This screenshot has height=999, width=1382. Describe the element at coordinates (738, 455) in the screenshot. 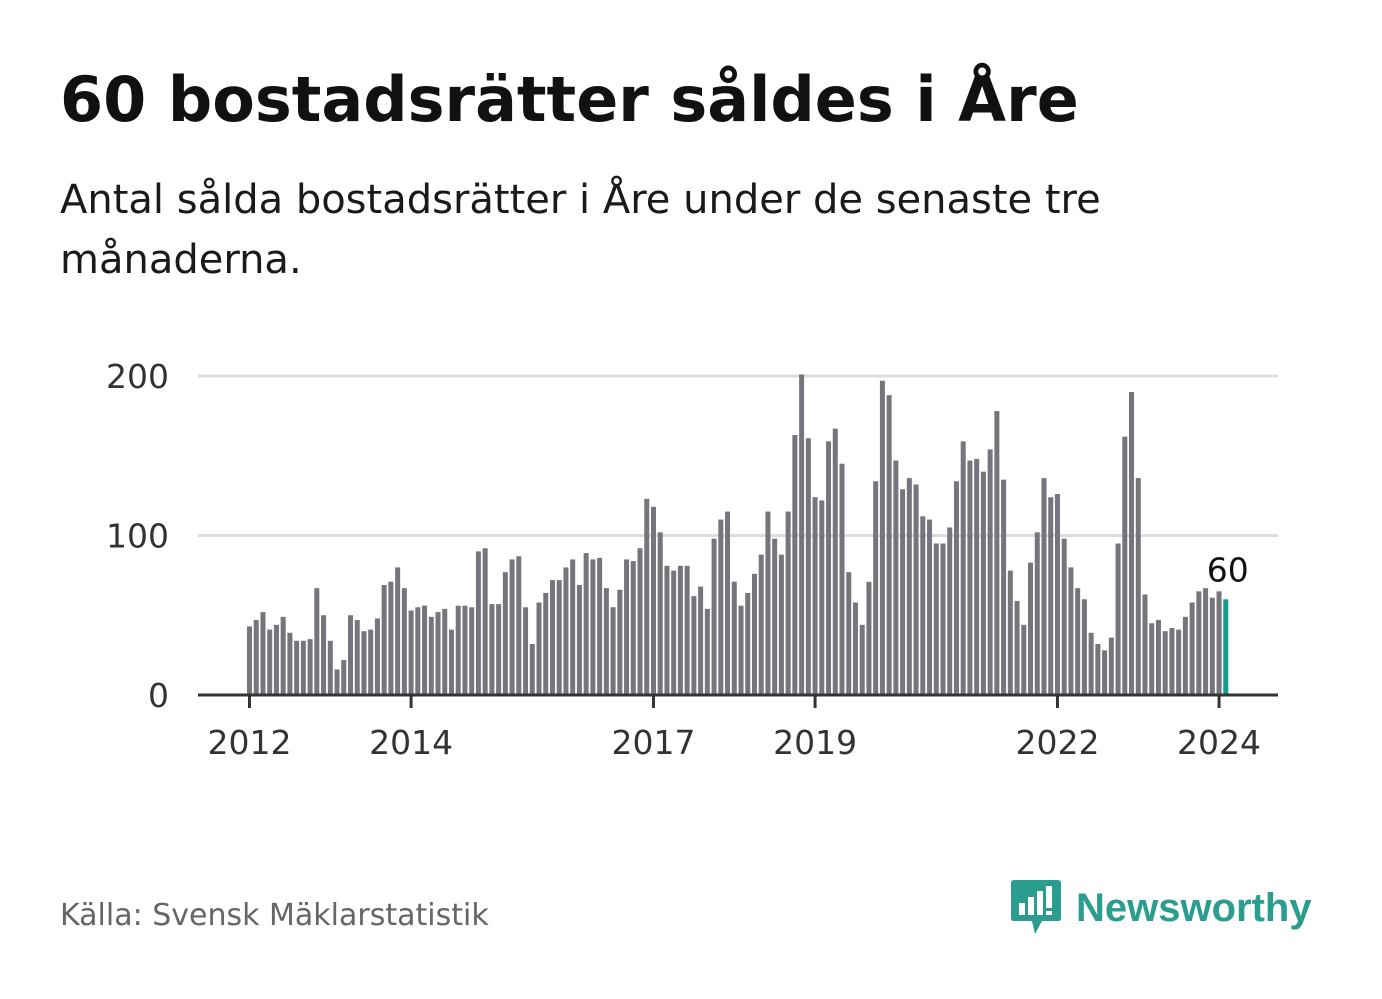

I see `grid-lines` at that location.